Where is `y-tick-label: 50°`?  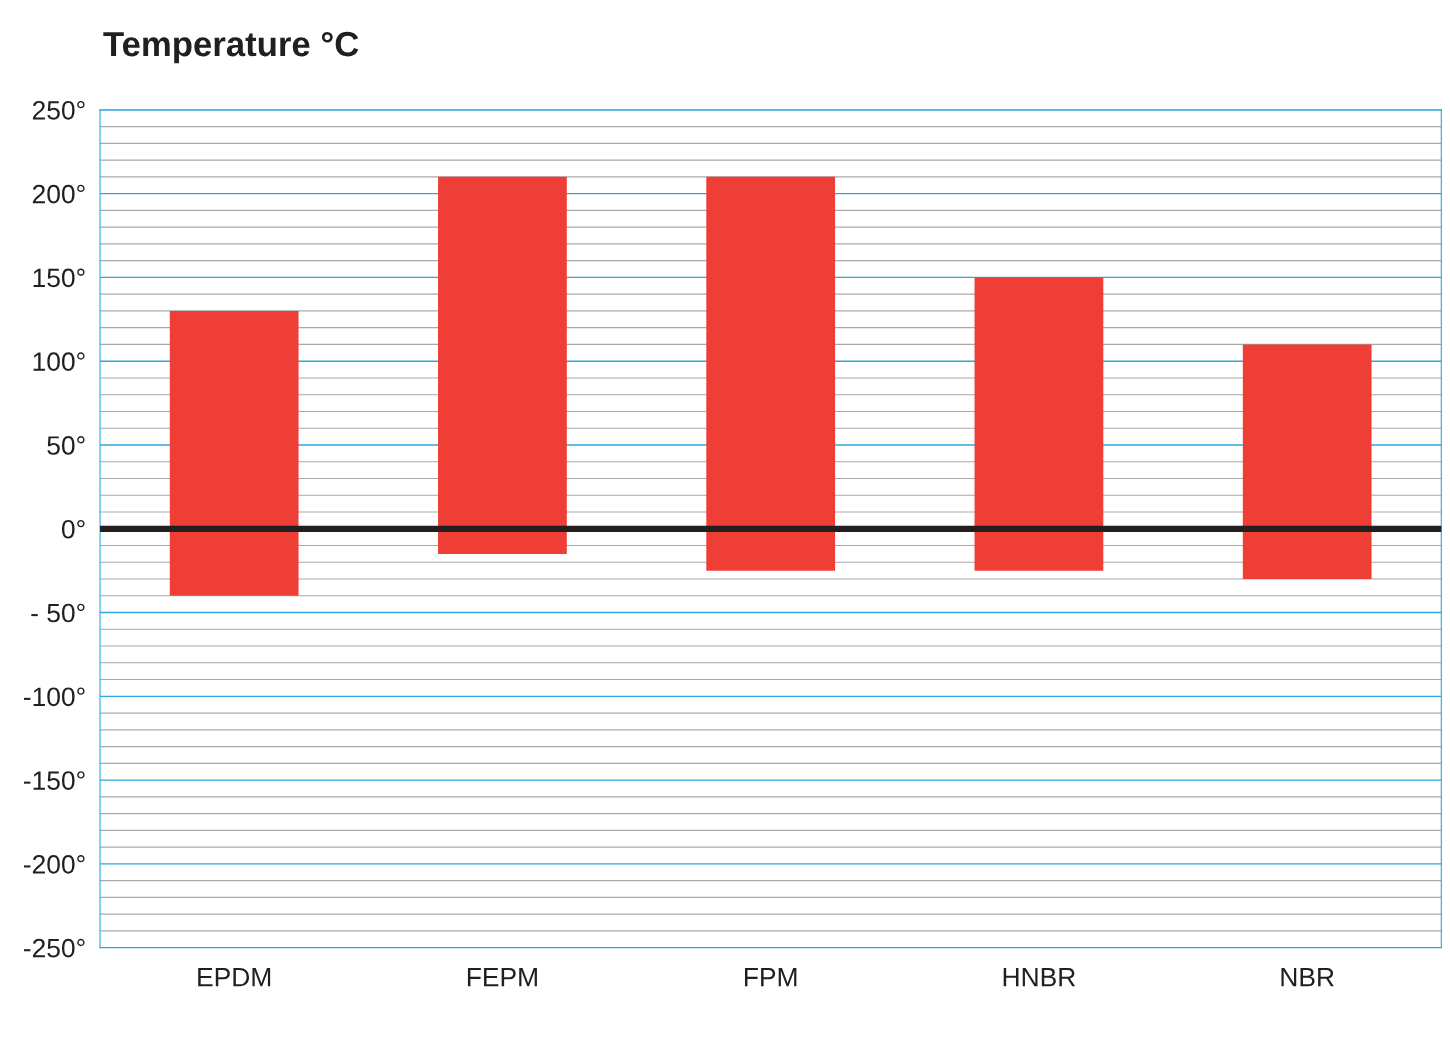 y-tick-label: 50° is located at coordinates (66, 445).